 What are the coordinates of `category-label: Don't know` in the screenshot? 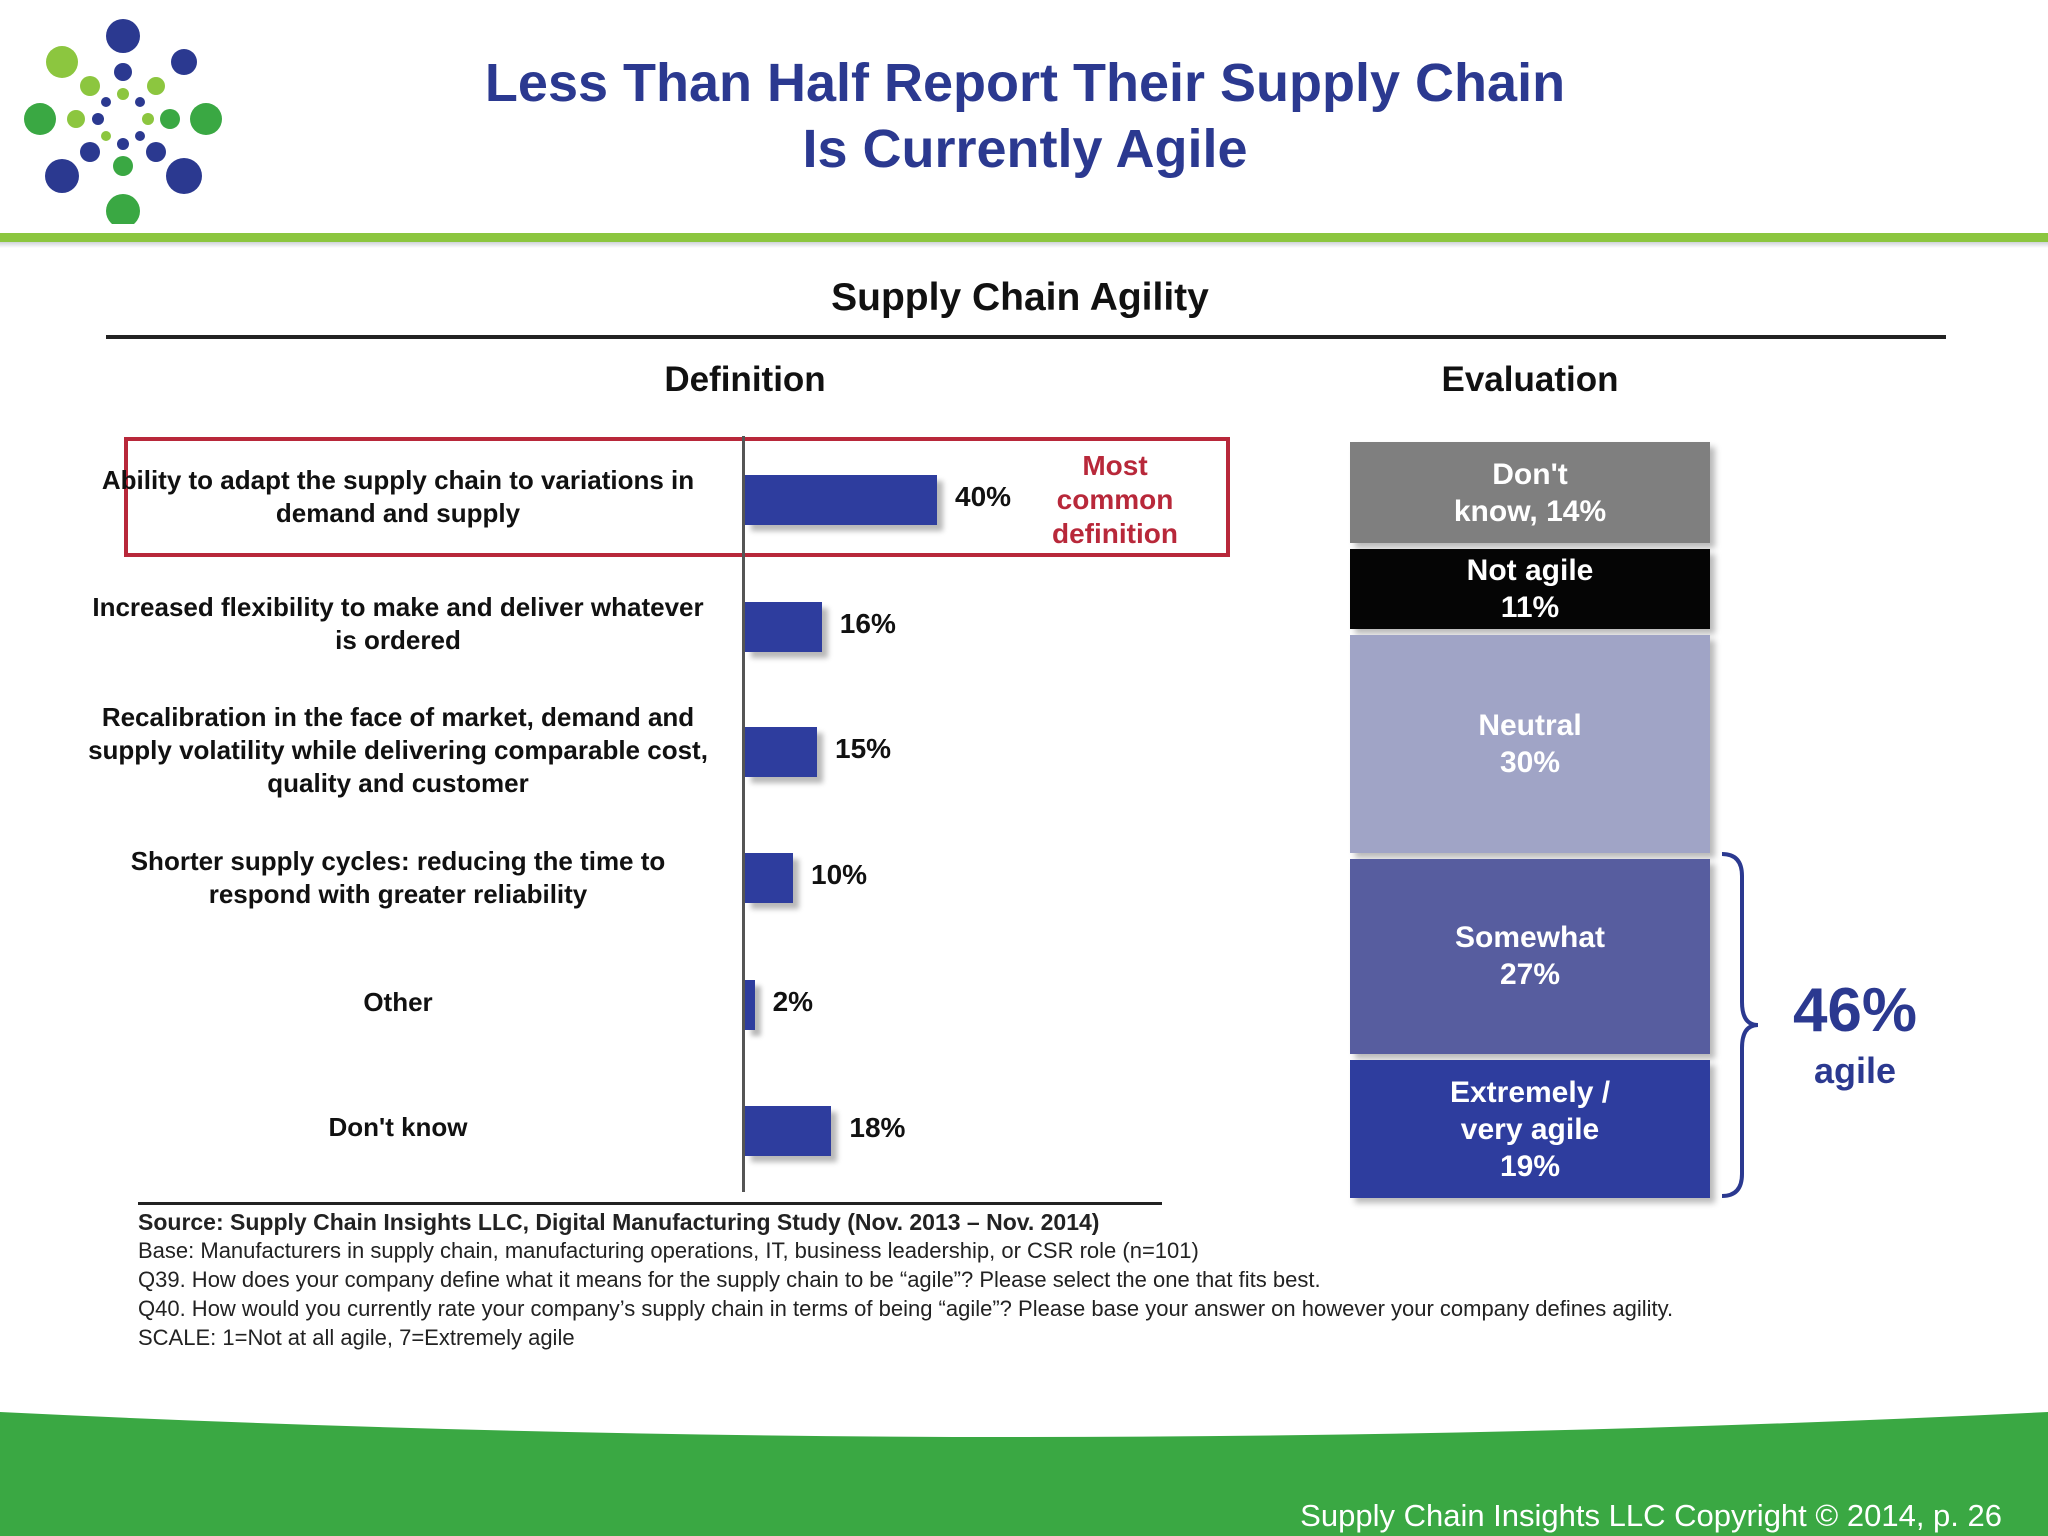 It's located at (398, 1127).